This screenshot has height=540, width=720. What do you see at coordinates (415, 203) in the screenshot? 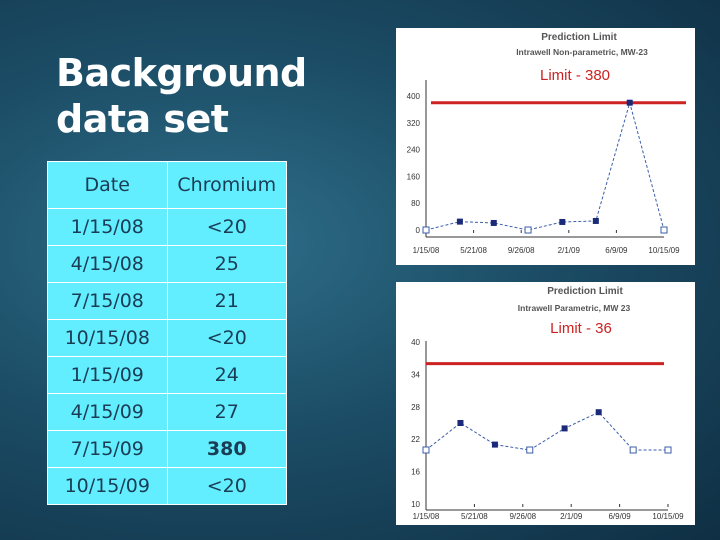
I see `y-tick-label: 80` at bounding box center [415, 203].